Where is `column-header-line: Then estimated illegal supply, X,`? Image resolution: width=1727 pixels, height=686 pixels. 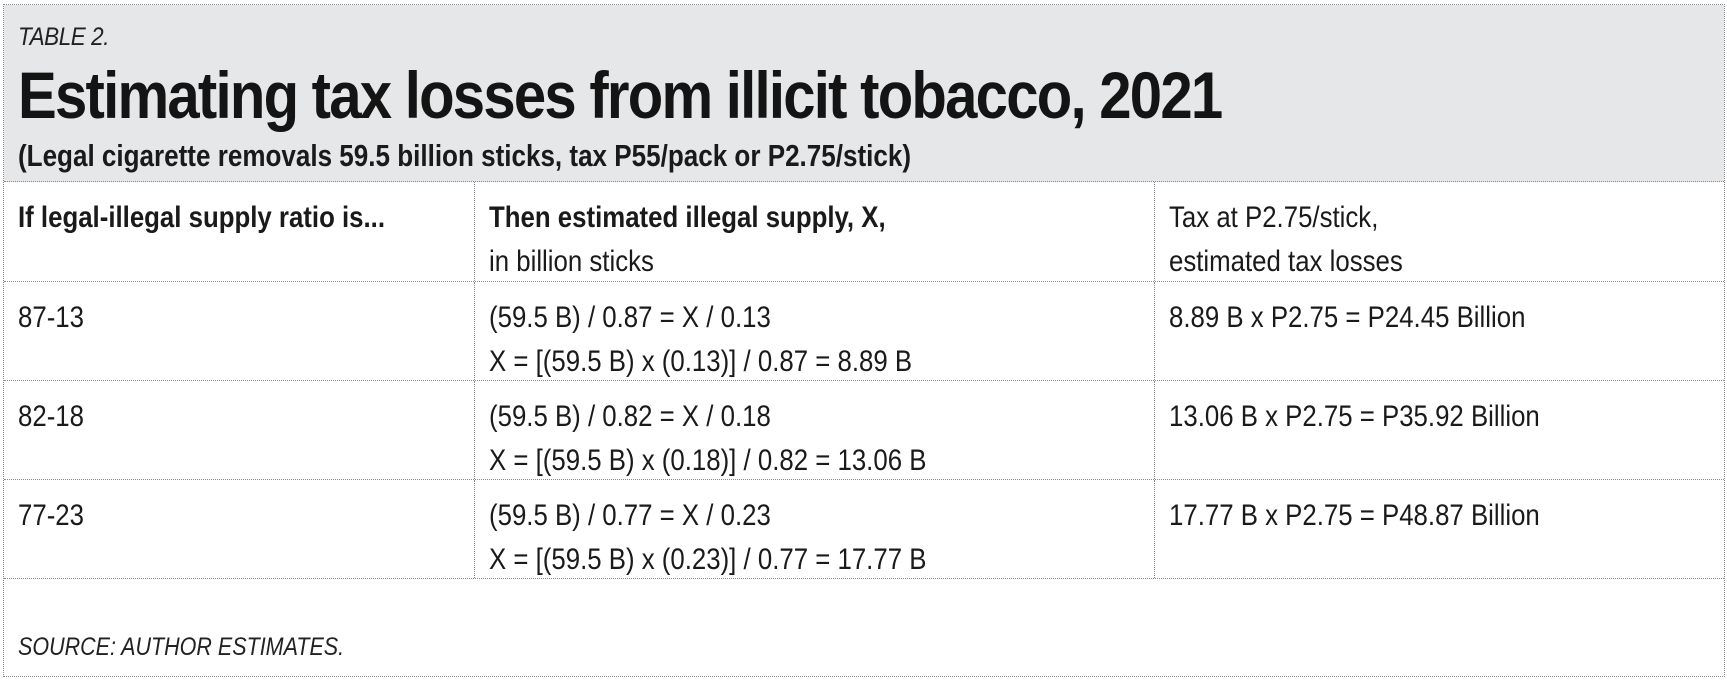 column-header-line: Then estimated illegal supply, X, is located at coordinates (687, 217).